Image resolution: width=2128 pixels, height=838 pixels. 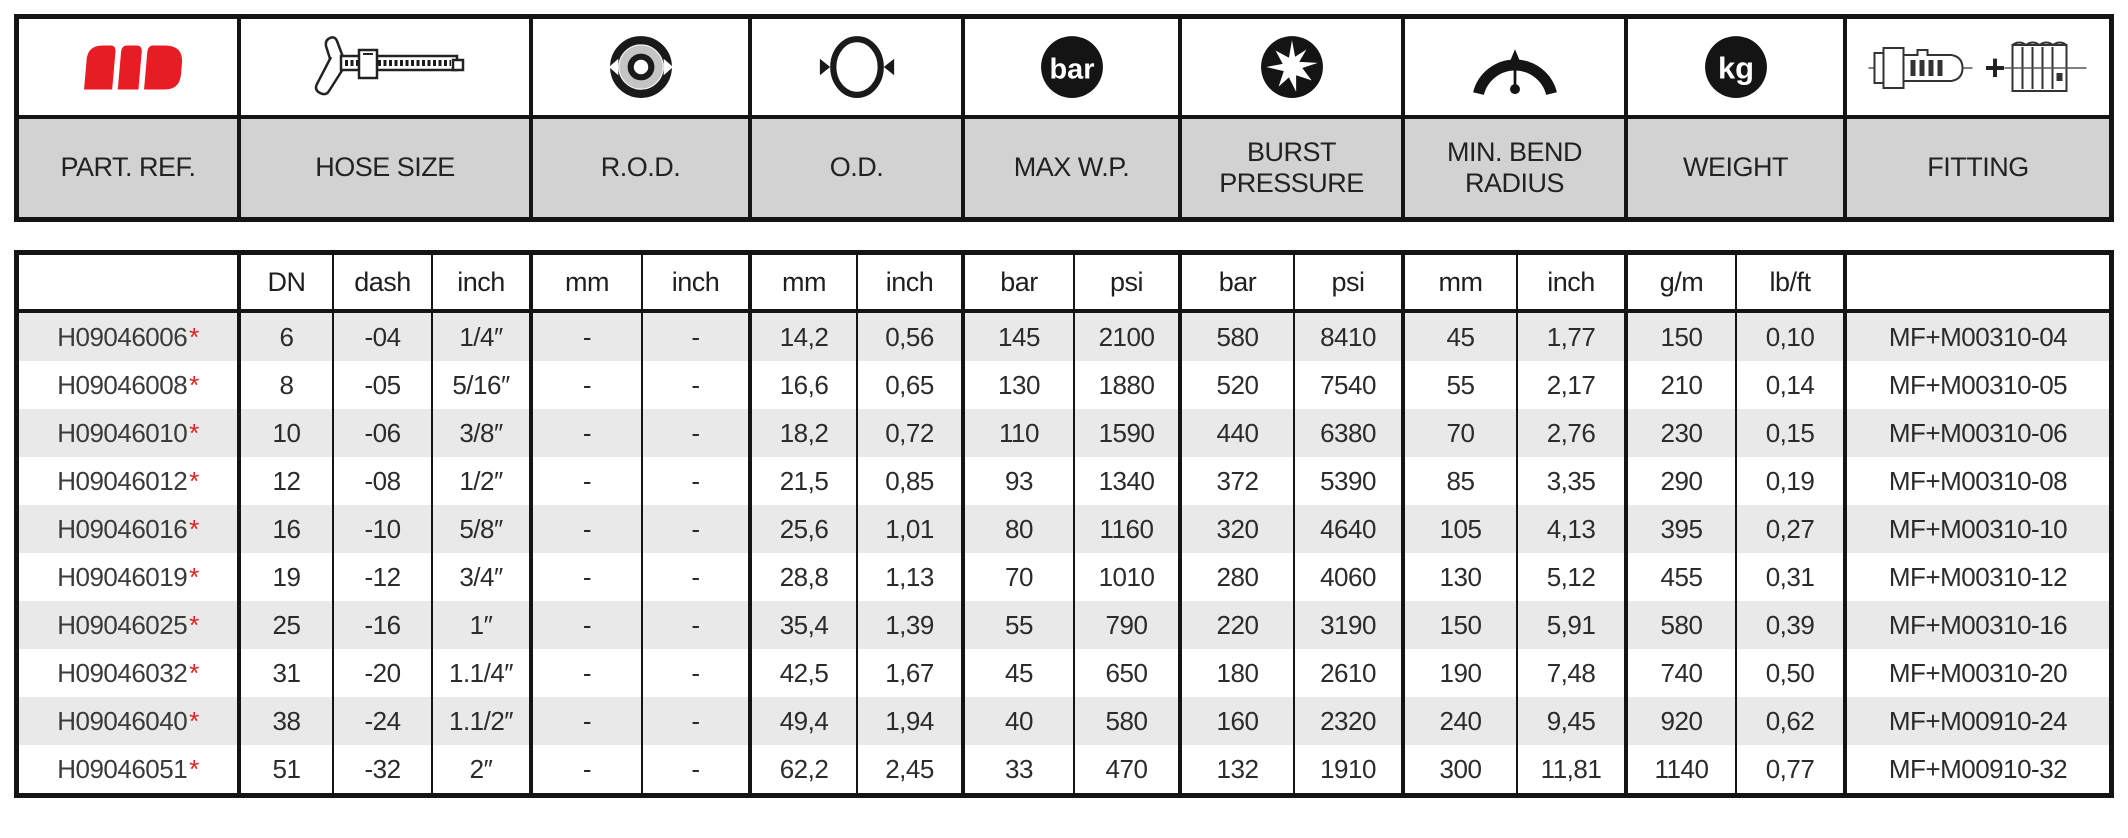 What do you see at coordinates (642, 118) in the screenshot?
I see `header-group-rod: R.O.D.` at bounding box center [642, 118].